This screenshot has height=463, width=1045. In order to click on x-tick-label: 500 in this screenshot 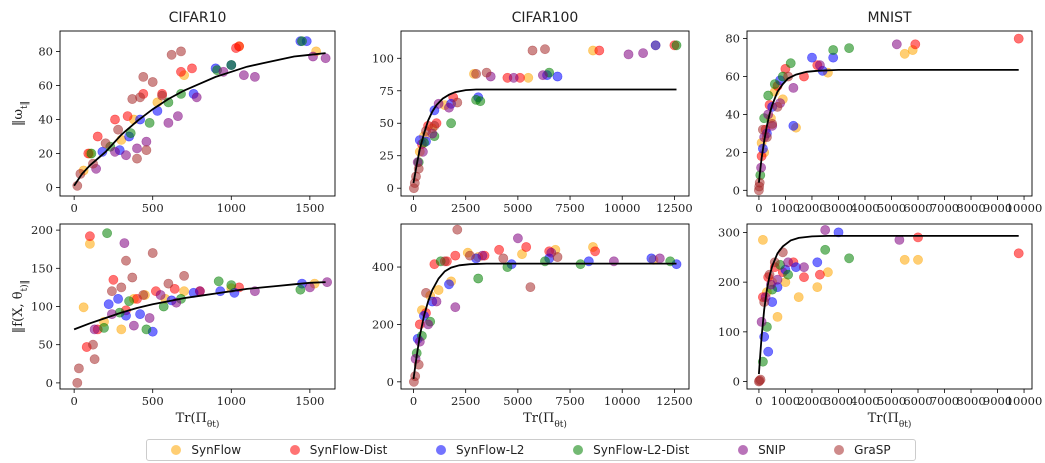, I will do `click(153, 401)`.